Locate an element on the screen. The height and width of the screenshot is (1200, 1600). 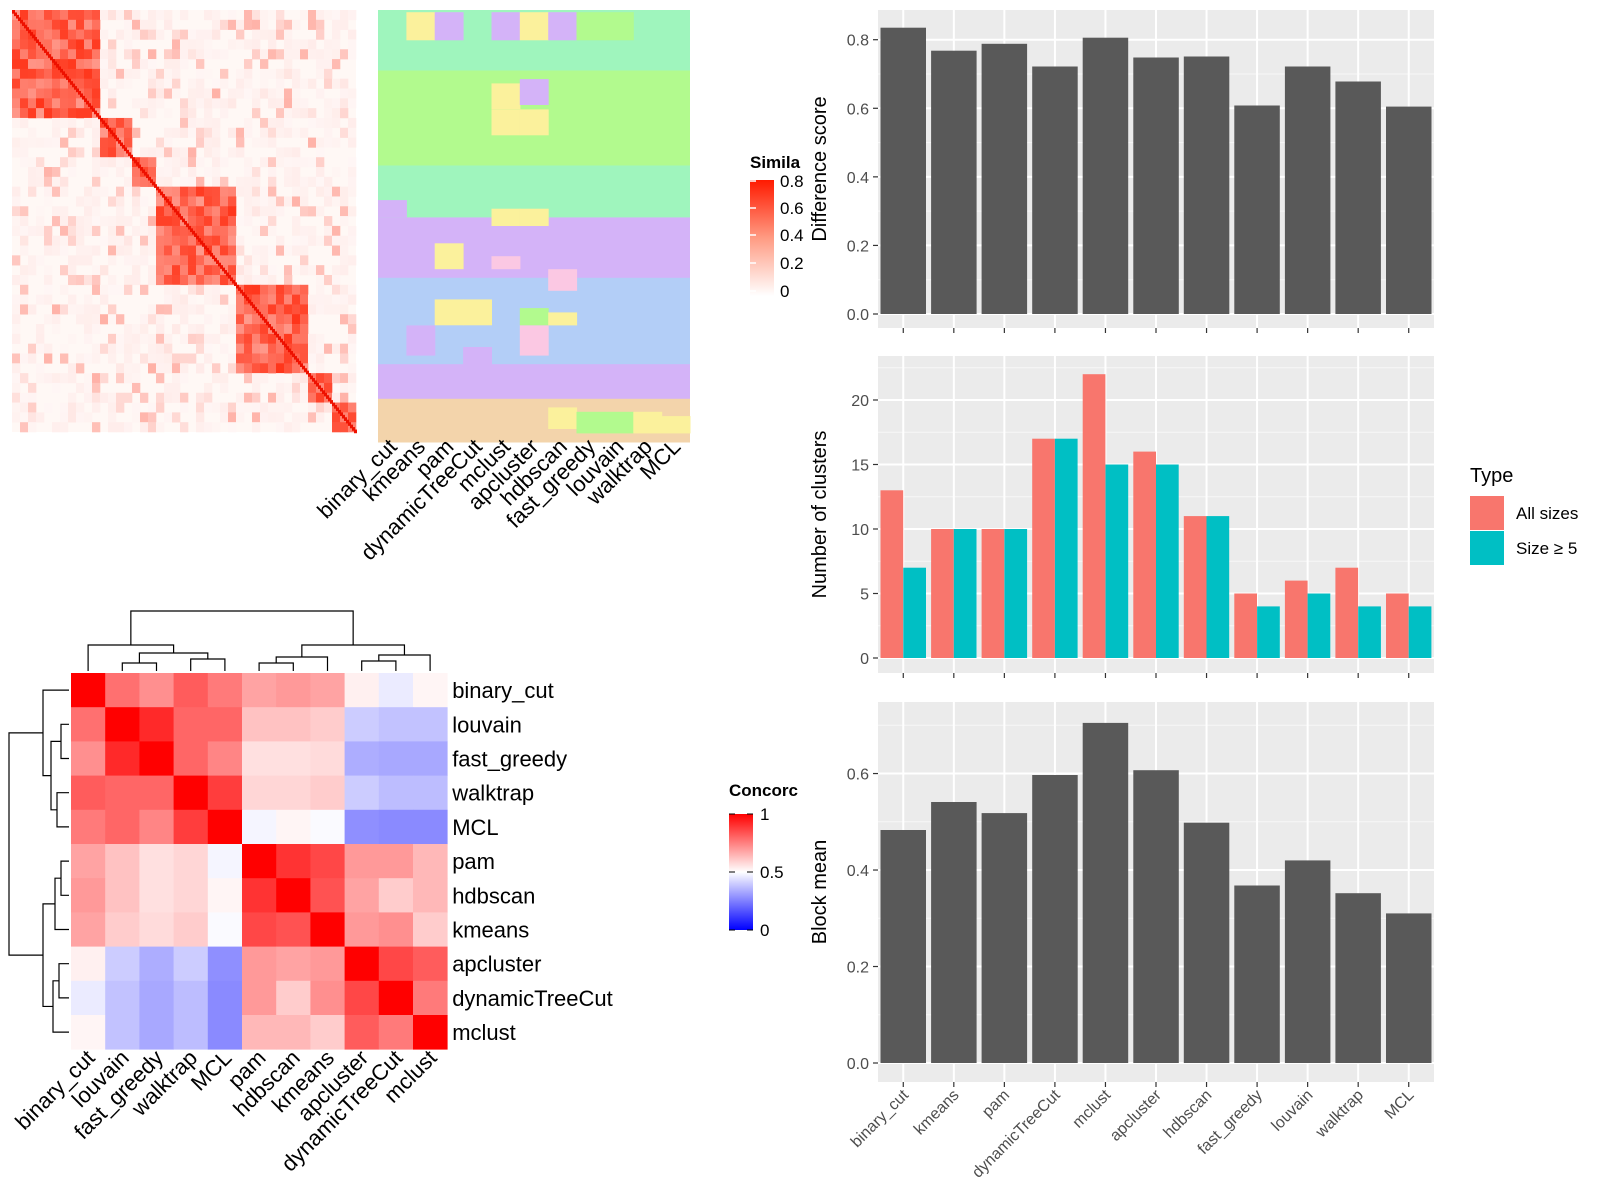
legend-label-all-sizes: All sizes is located at coordinates (1547, 513).